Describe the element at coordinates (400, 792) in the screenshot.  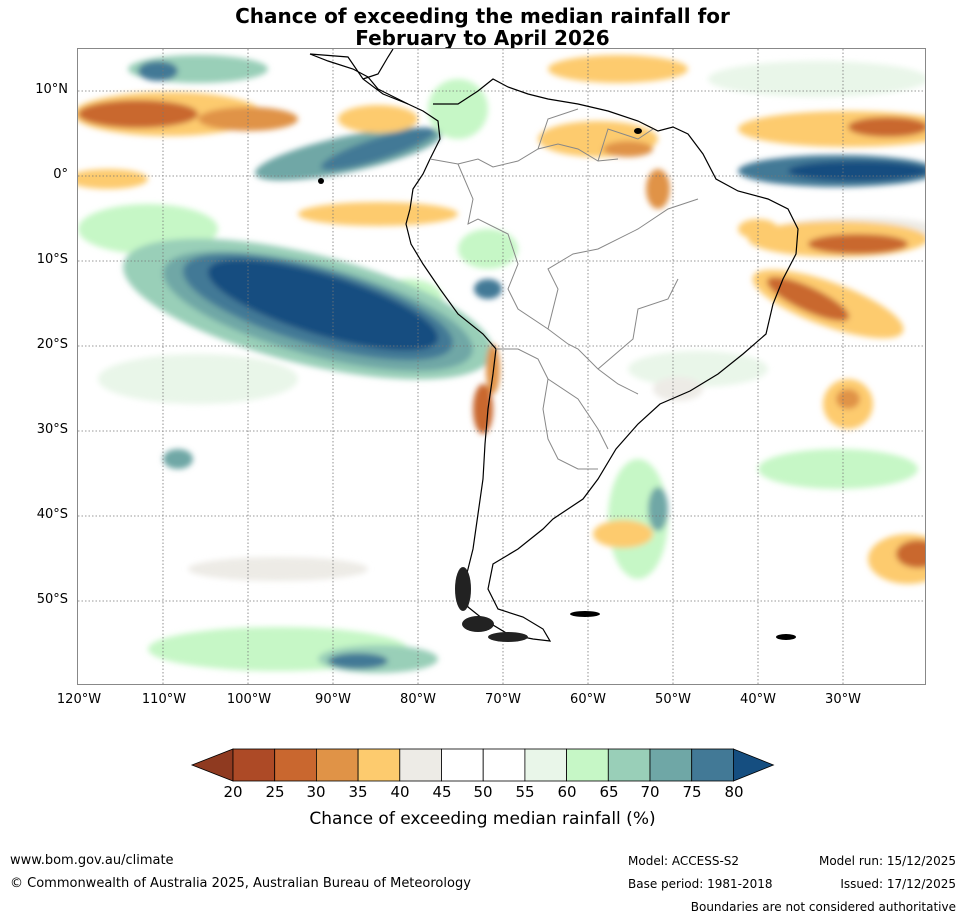
I see `colorbar-tick: 40` at that location.